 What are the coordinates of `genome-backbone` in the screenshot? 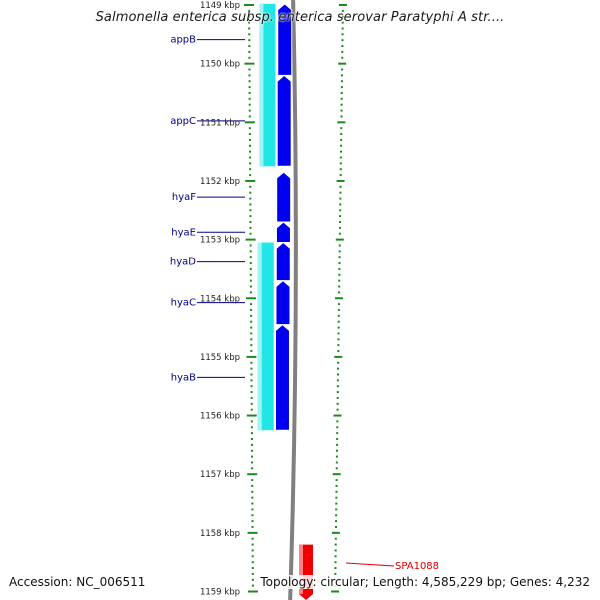 It's located at (293, 300).